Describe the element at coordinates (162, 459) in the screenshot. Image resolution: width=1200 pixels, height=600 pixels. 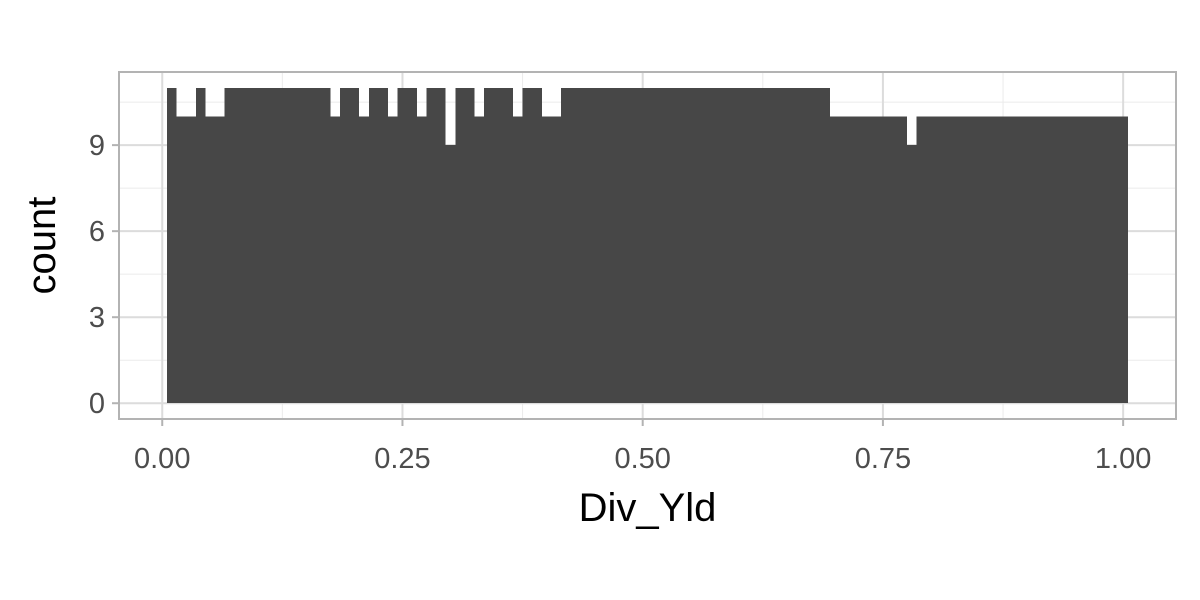
I see `x-tick-label: 0.00` at that location.